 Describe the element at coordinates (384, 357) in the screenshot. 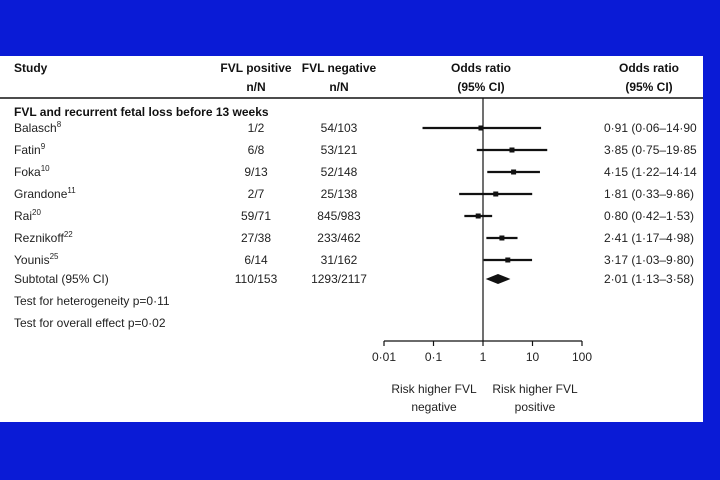

I see `x-axis-tick-label: 0·01` at that location.